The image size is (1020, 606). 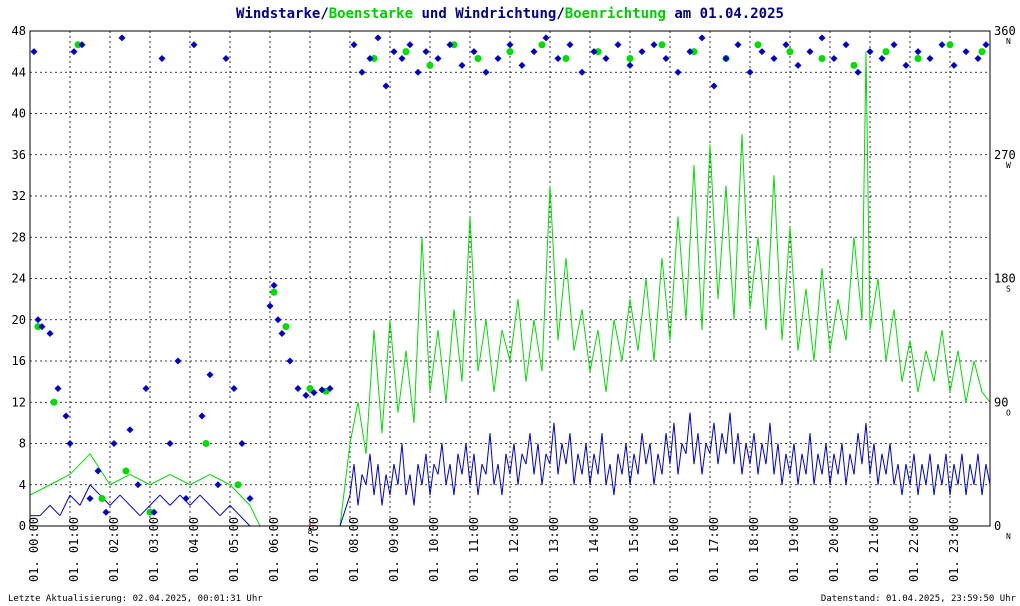 I want to click on y-right-tick-label: 360, so click(x=1005, y=31).